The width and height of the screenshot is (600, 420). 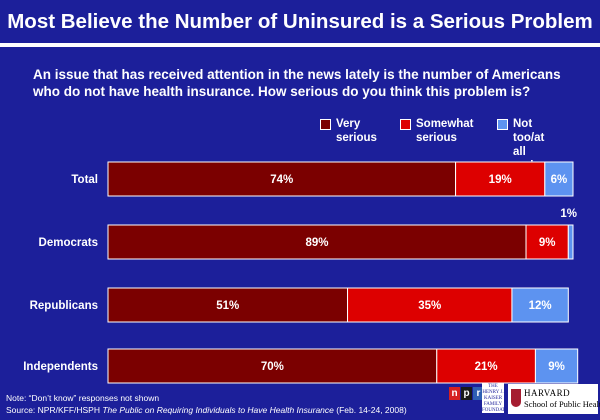 What do you see at coordinates (454, 393) in the screenshot?
I see `npr-letter-n: n` at bounding box center [454, 393].